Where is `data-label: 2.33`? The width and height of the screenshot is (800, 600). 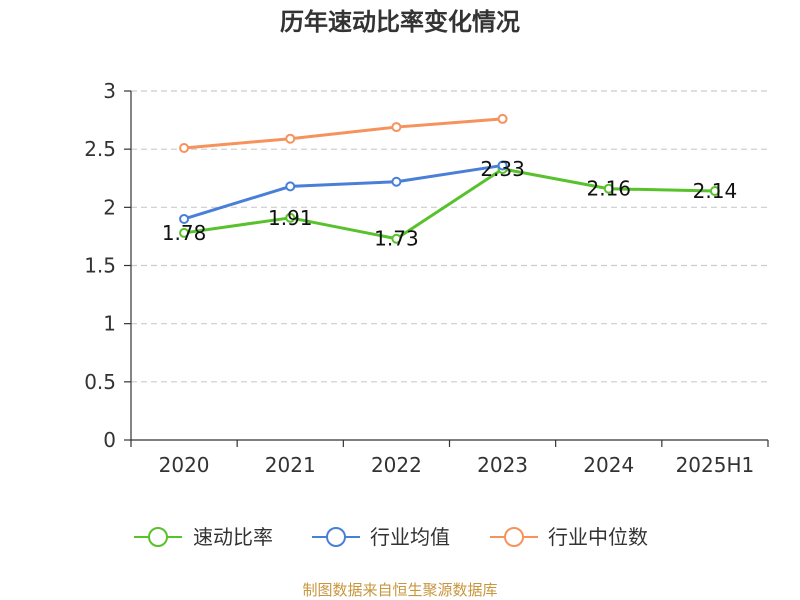 data-label: 2.33 is located at coordinates (502, 169).